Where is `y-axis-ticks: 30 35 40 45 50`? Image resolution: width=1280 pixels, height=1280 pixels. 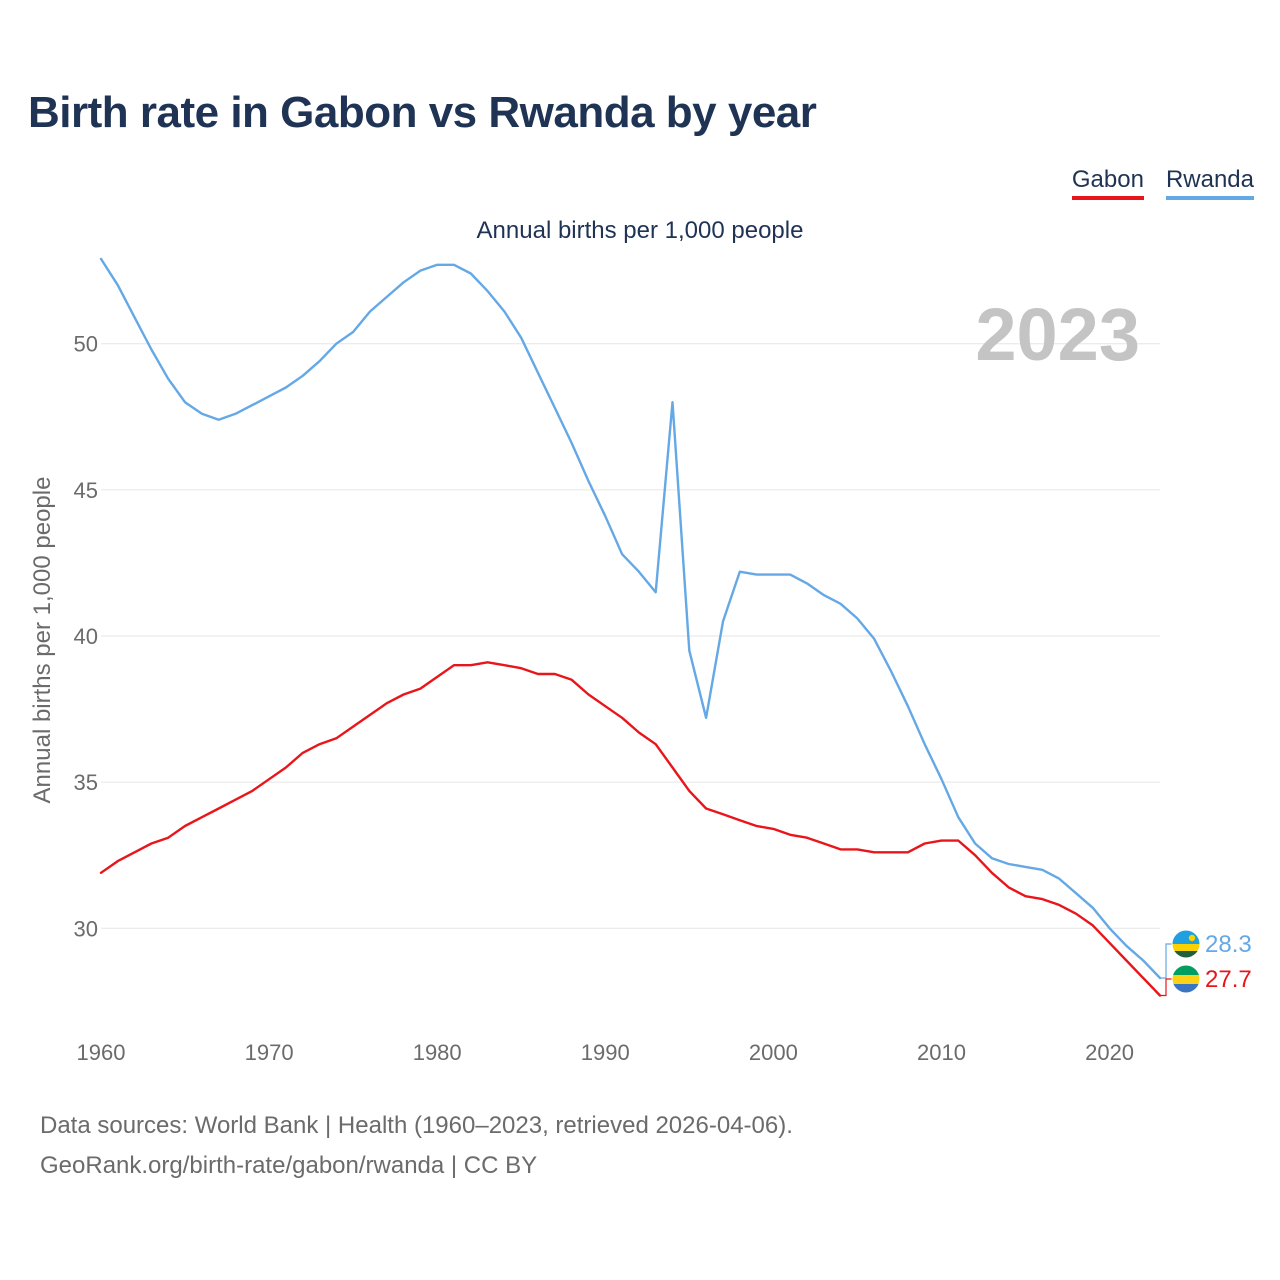 y-axis-ticks: 30 35 40 45 50 is located at coordinates (86, 637).